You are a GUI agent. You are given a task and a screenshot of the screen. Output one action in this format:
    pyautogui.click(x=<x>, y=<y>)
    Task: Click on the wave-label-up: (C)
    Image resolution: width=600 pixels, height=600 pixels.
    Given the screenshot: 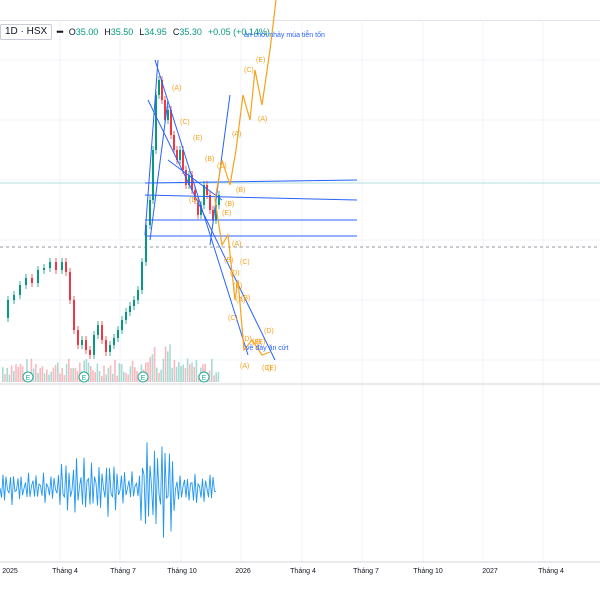 What is the action you would take?
    pyautogui.click(x=249, y=70)
    